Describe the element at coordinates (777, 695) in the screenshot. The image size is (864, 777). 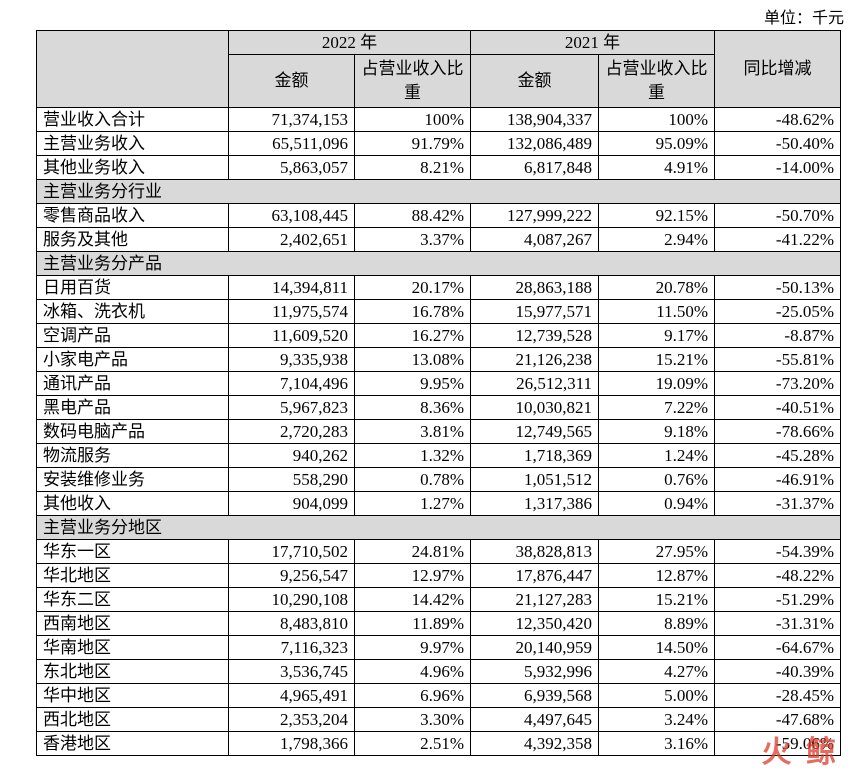
I see `yoy-change-cell: -28.45%` at that location.